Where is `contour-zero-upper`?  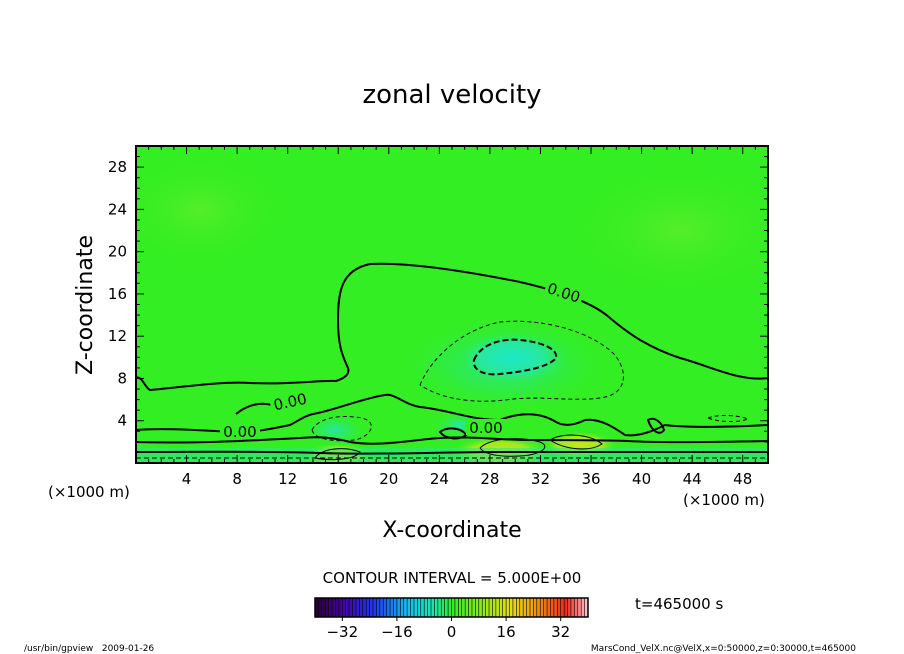
contour-zero-upper is located at coordinates (452, 415).